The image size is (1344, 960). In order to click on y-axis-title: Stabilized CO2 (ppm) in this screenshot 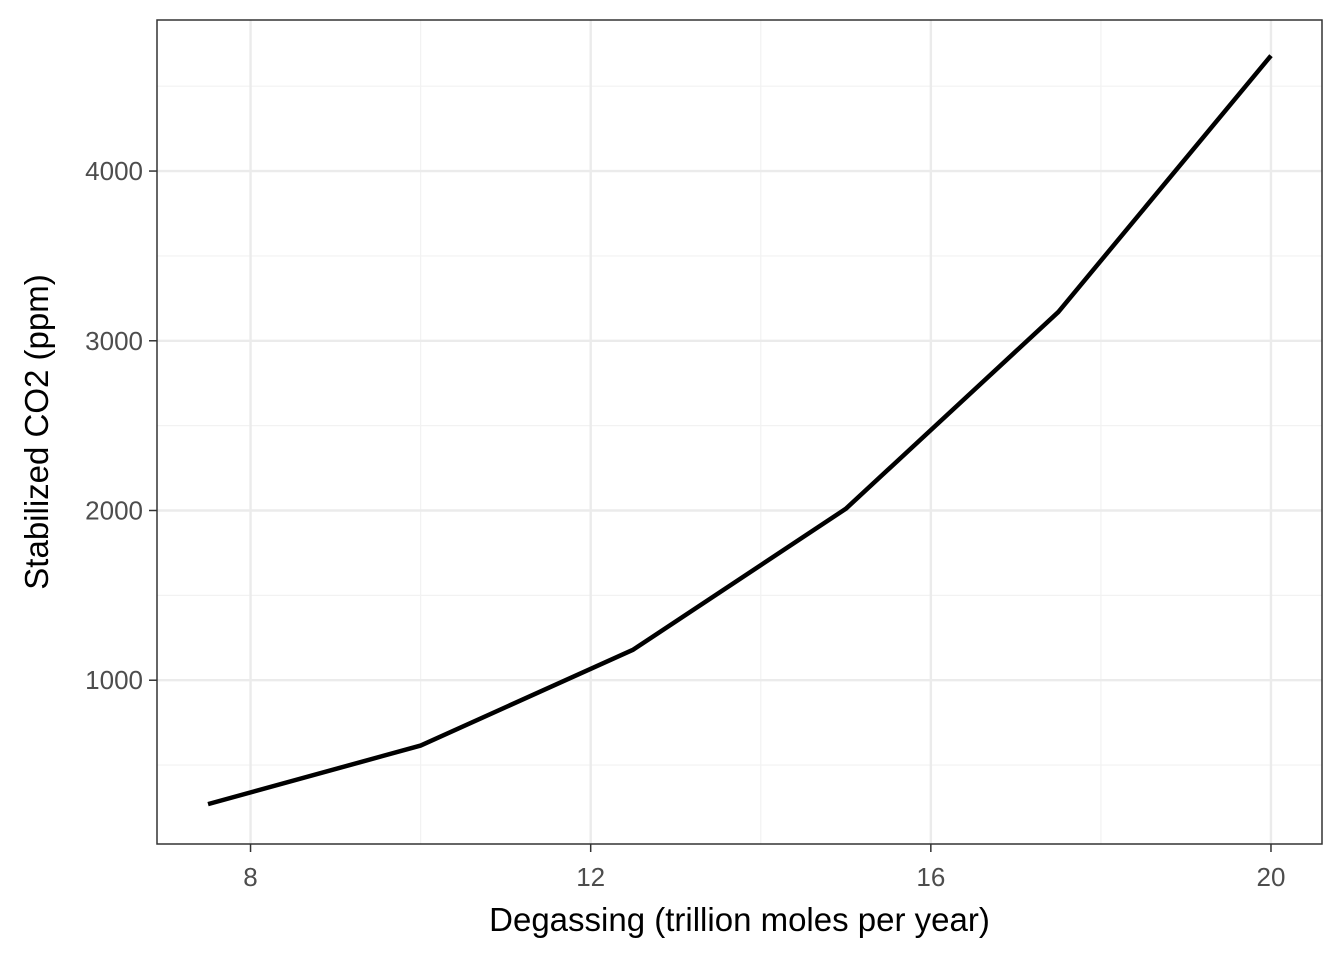, I will do `click(36, 431)`.